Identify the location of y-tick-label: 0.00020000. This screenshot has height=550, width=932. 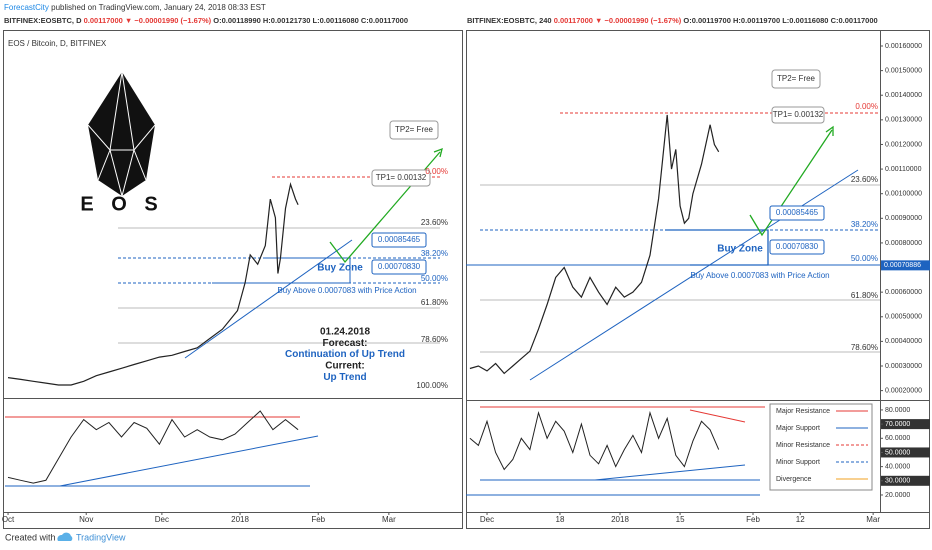
(903, 390).